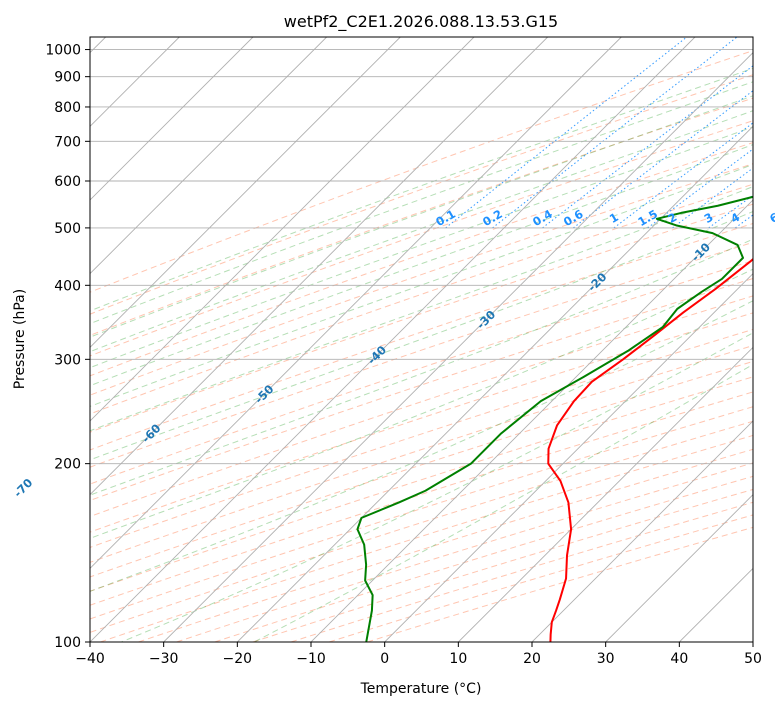  What do you see at coordinates (90, 659) in the screenshot?
I see `x-tick-label: −40` at bounding box center [90, 659].